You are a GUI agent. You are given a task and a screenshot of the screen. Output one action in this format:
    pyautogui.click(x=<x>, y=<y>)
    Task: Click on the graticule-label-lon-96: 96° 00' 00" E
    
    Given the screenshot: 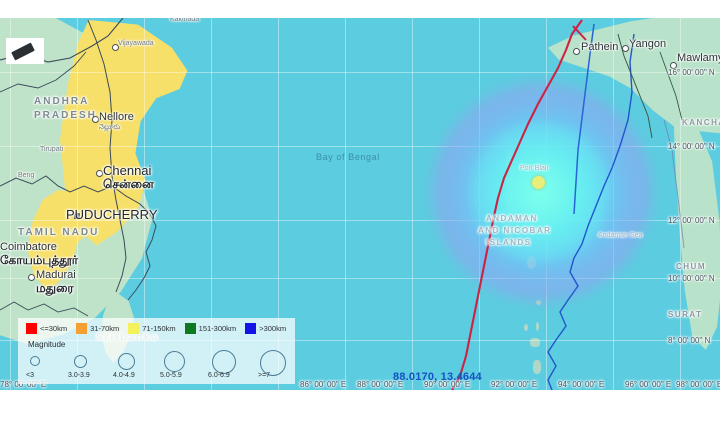 What is the action you would take?
    pyautogui.click(x=648, y=384)
    